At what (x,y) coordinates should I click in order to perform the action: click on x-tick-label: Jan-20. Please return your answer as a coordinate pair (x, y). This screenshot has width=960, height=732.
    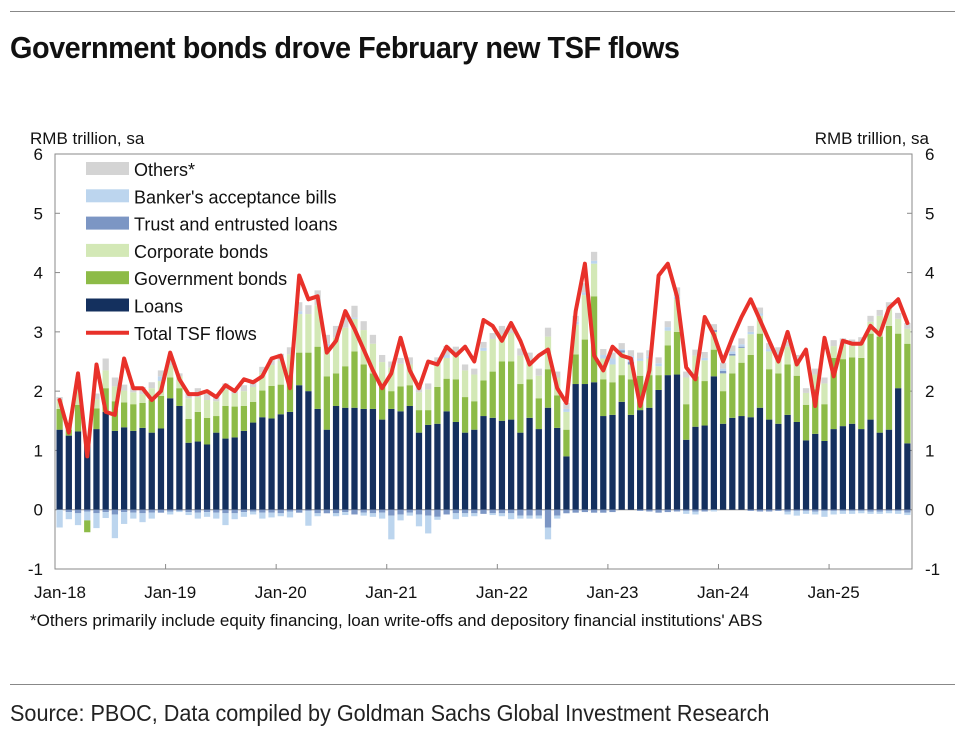
    Looking at the image, I should click on (281, 592).